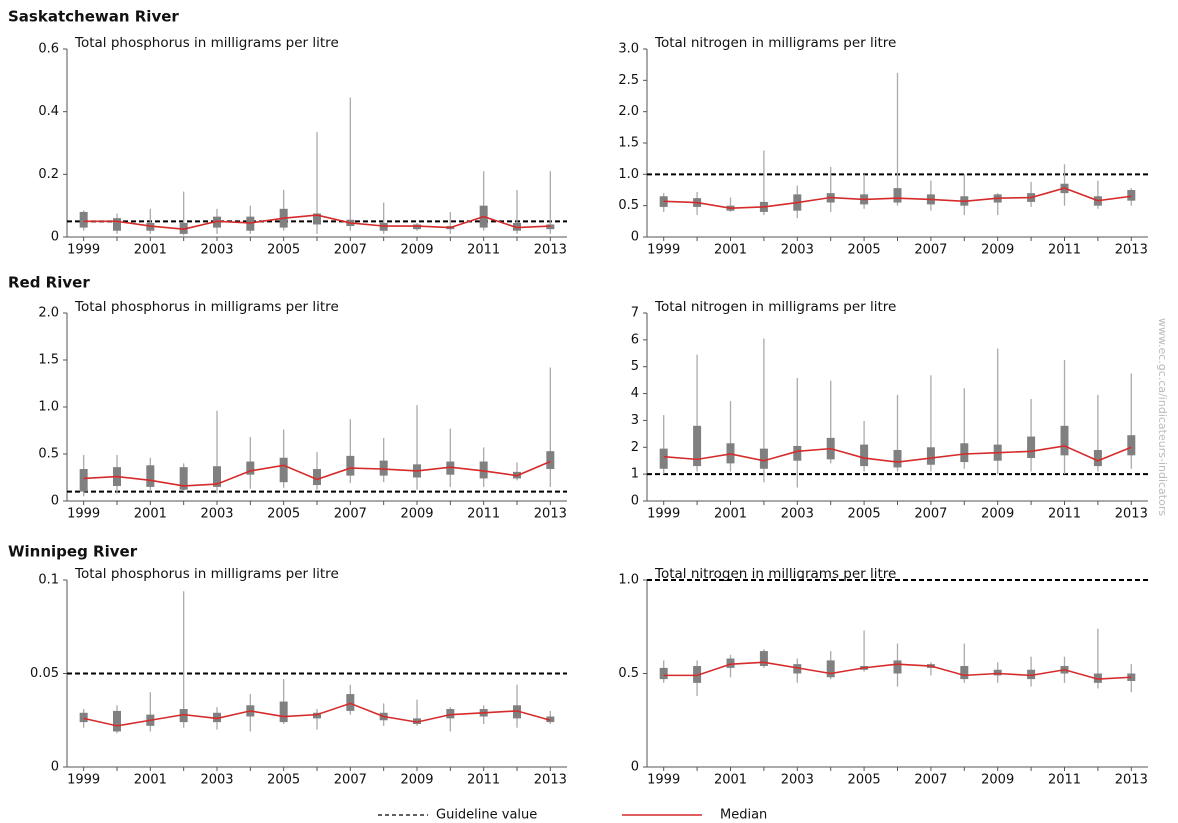 This screenshot has height=823, width=1178. I want to click on y-tick-label: 0.1, so click(48, 580).